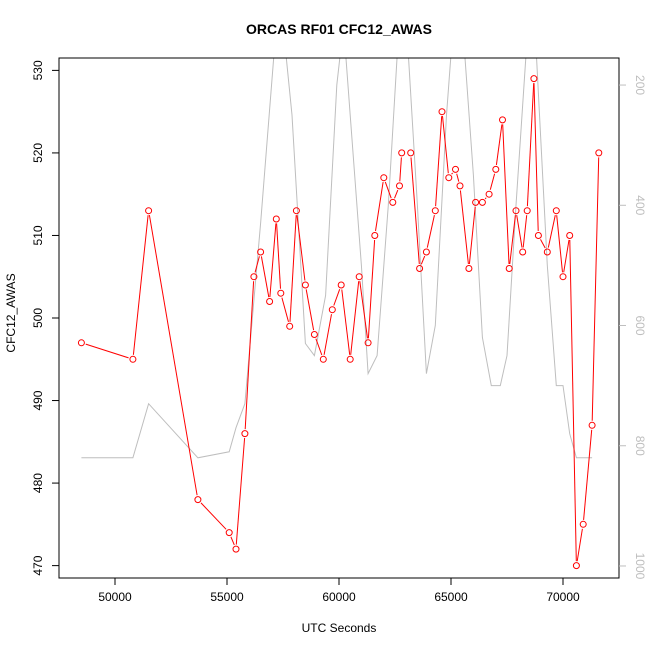 Image resolution: width=650 pixels, height=650 pixels. I want to click on x-tick-label: 50000, so click(115, 597).